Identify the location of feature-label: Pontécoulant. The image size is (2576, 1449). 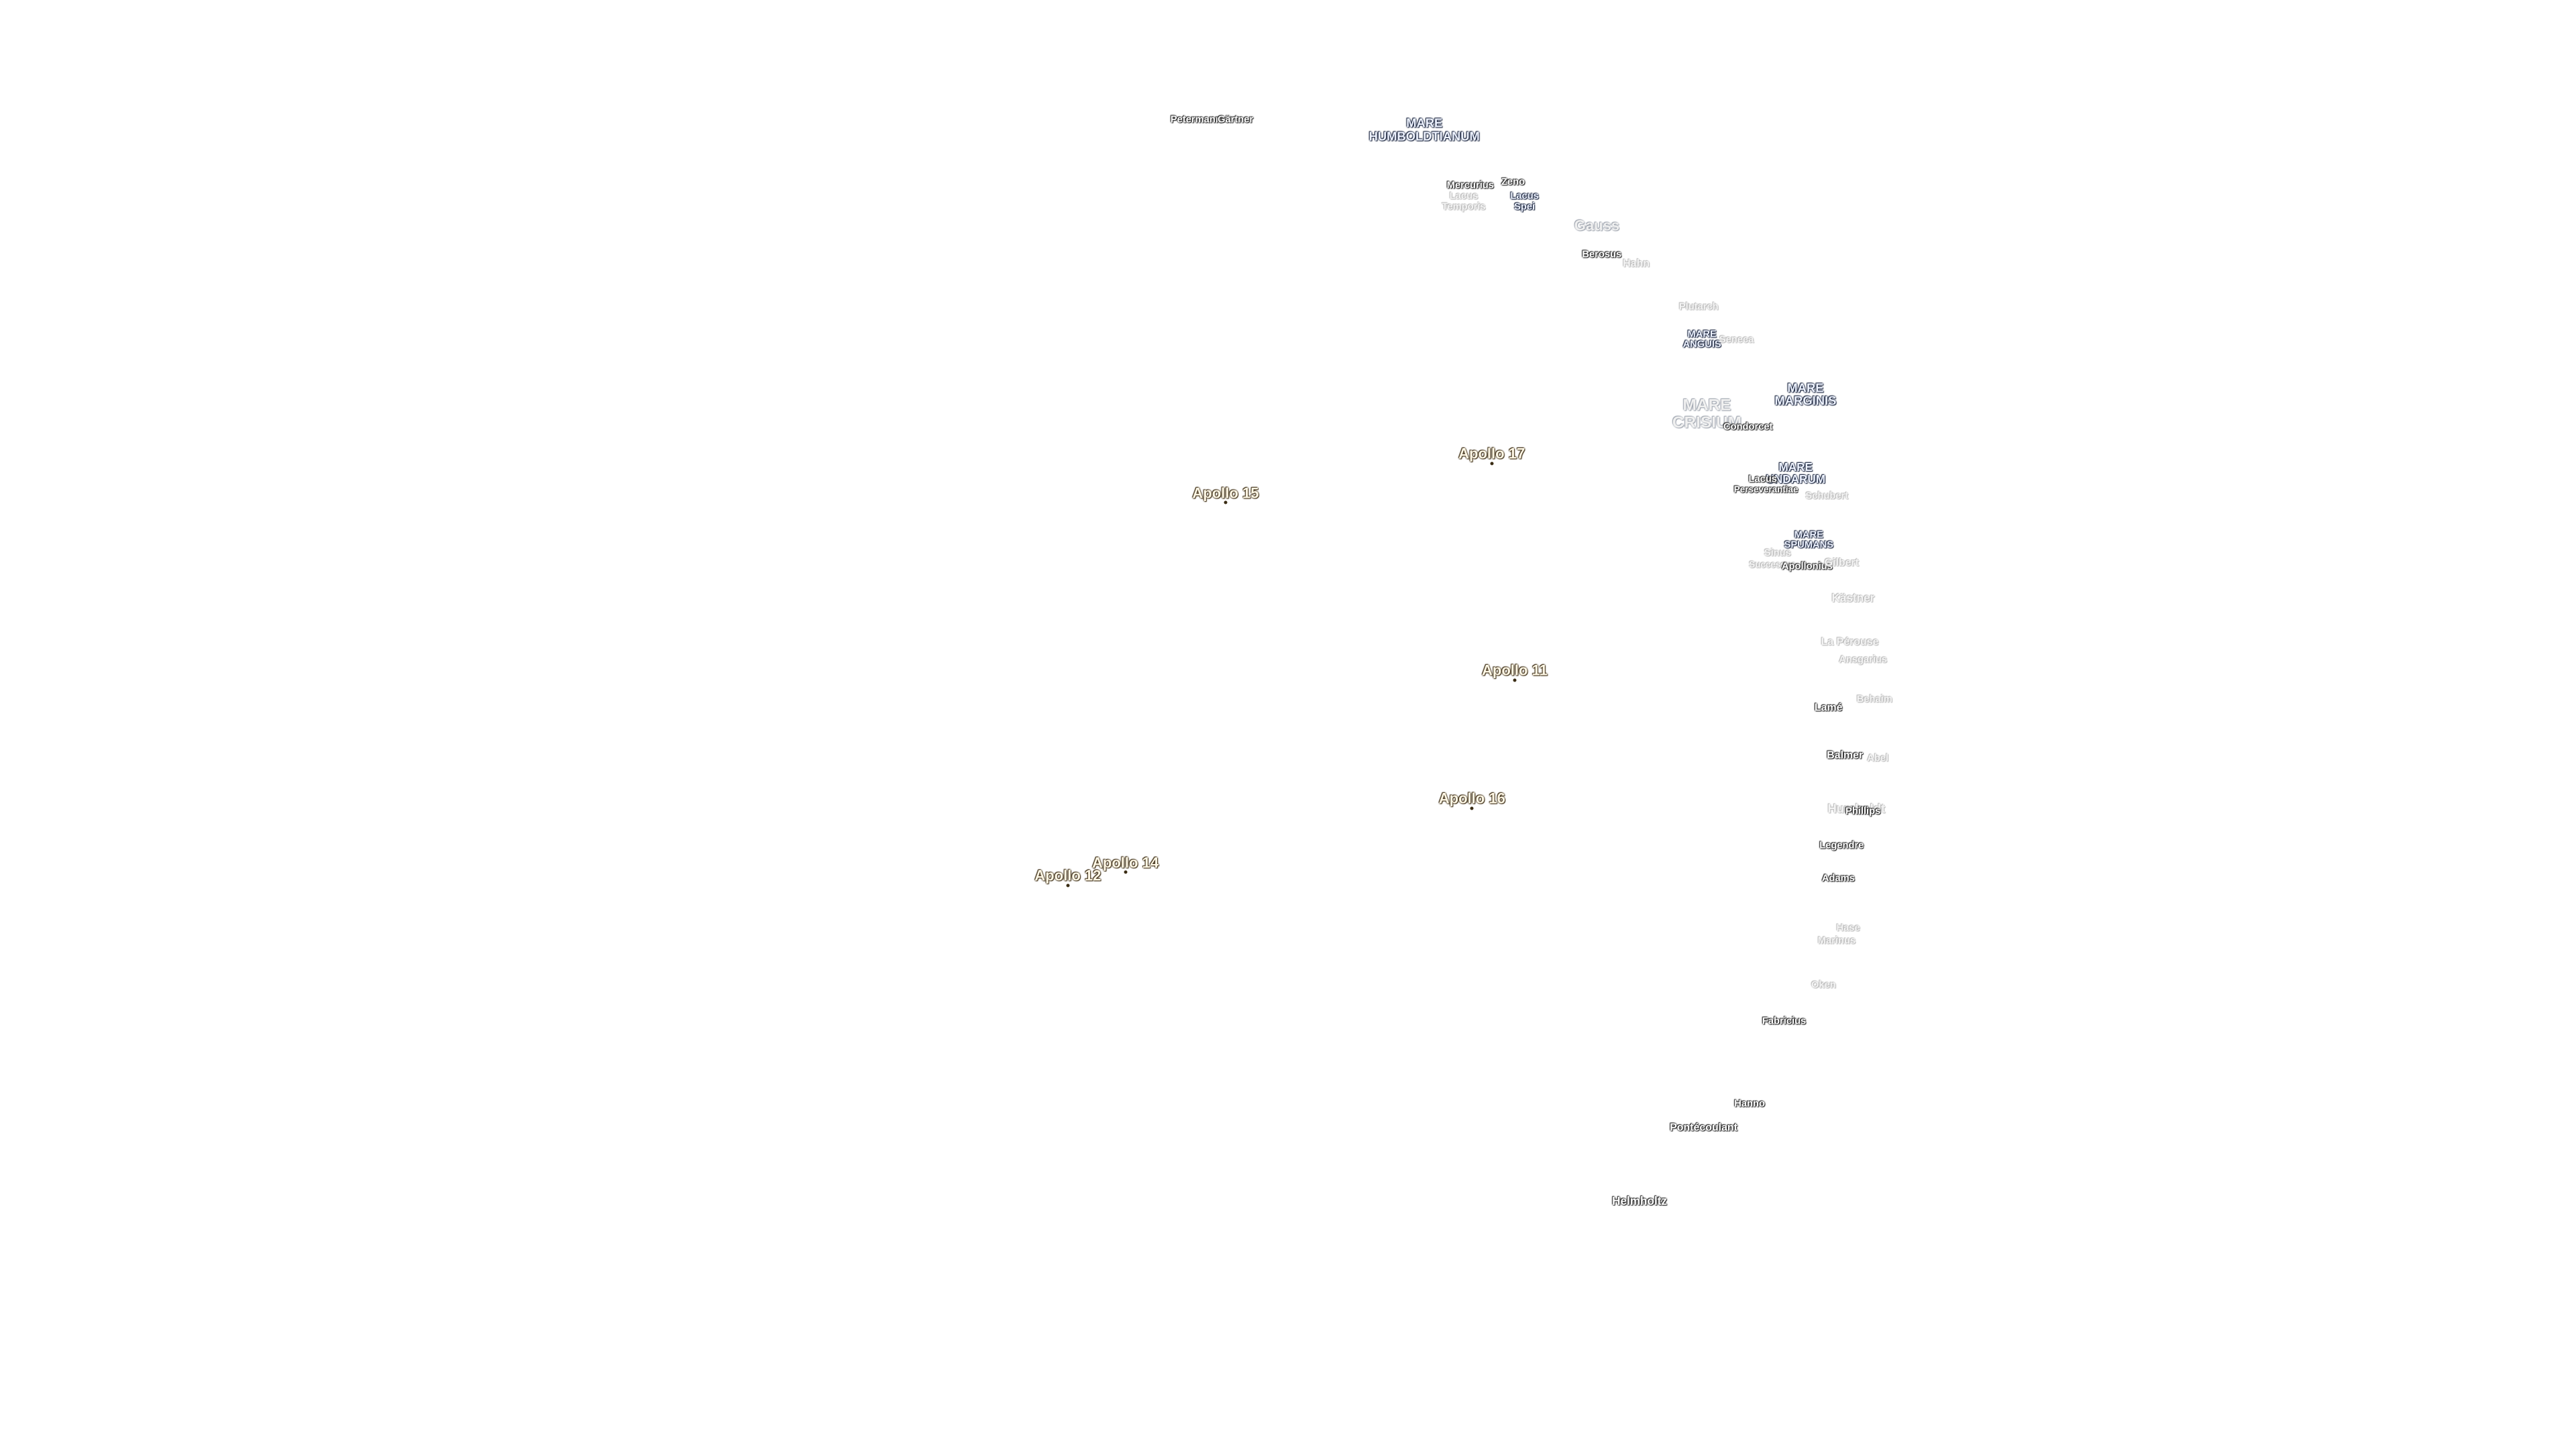
(1703, 1128).